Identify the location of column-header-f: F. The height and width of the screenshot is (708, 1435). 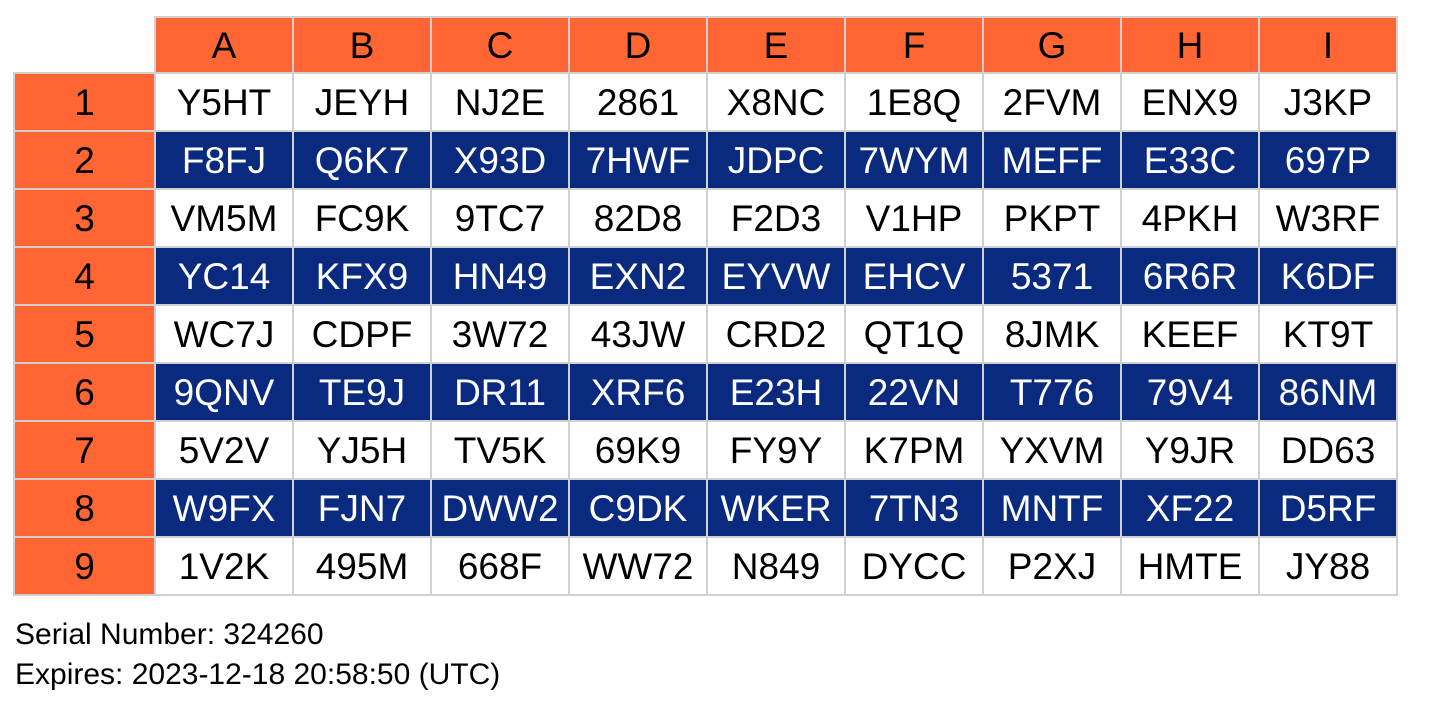
(914, 45).